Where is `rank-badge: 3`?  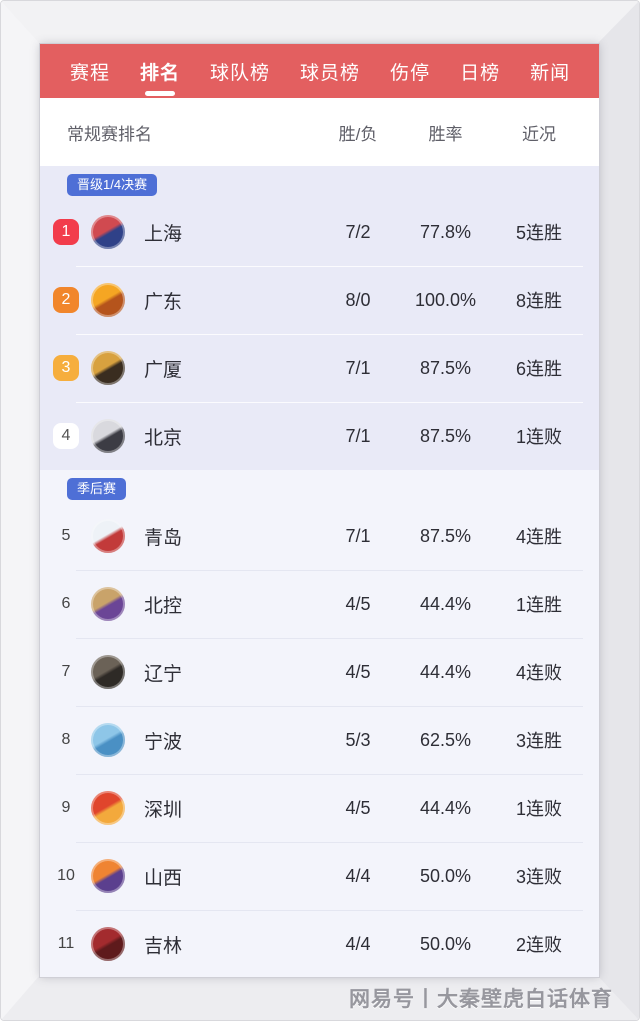
rank-badge: 3 is located at coordinates (66, 368).